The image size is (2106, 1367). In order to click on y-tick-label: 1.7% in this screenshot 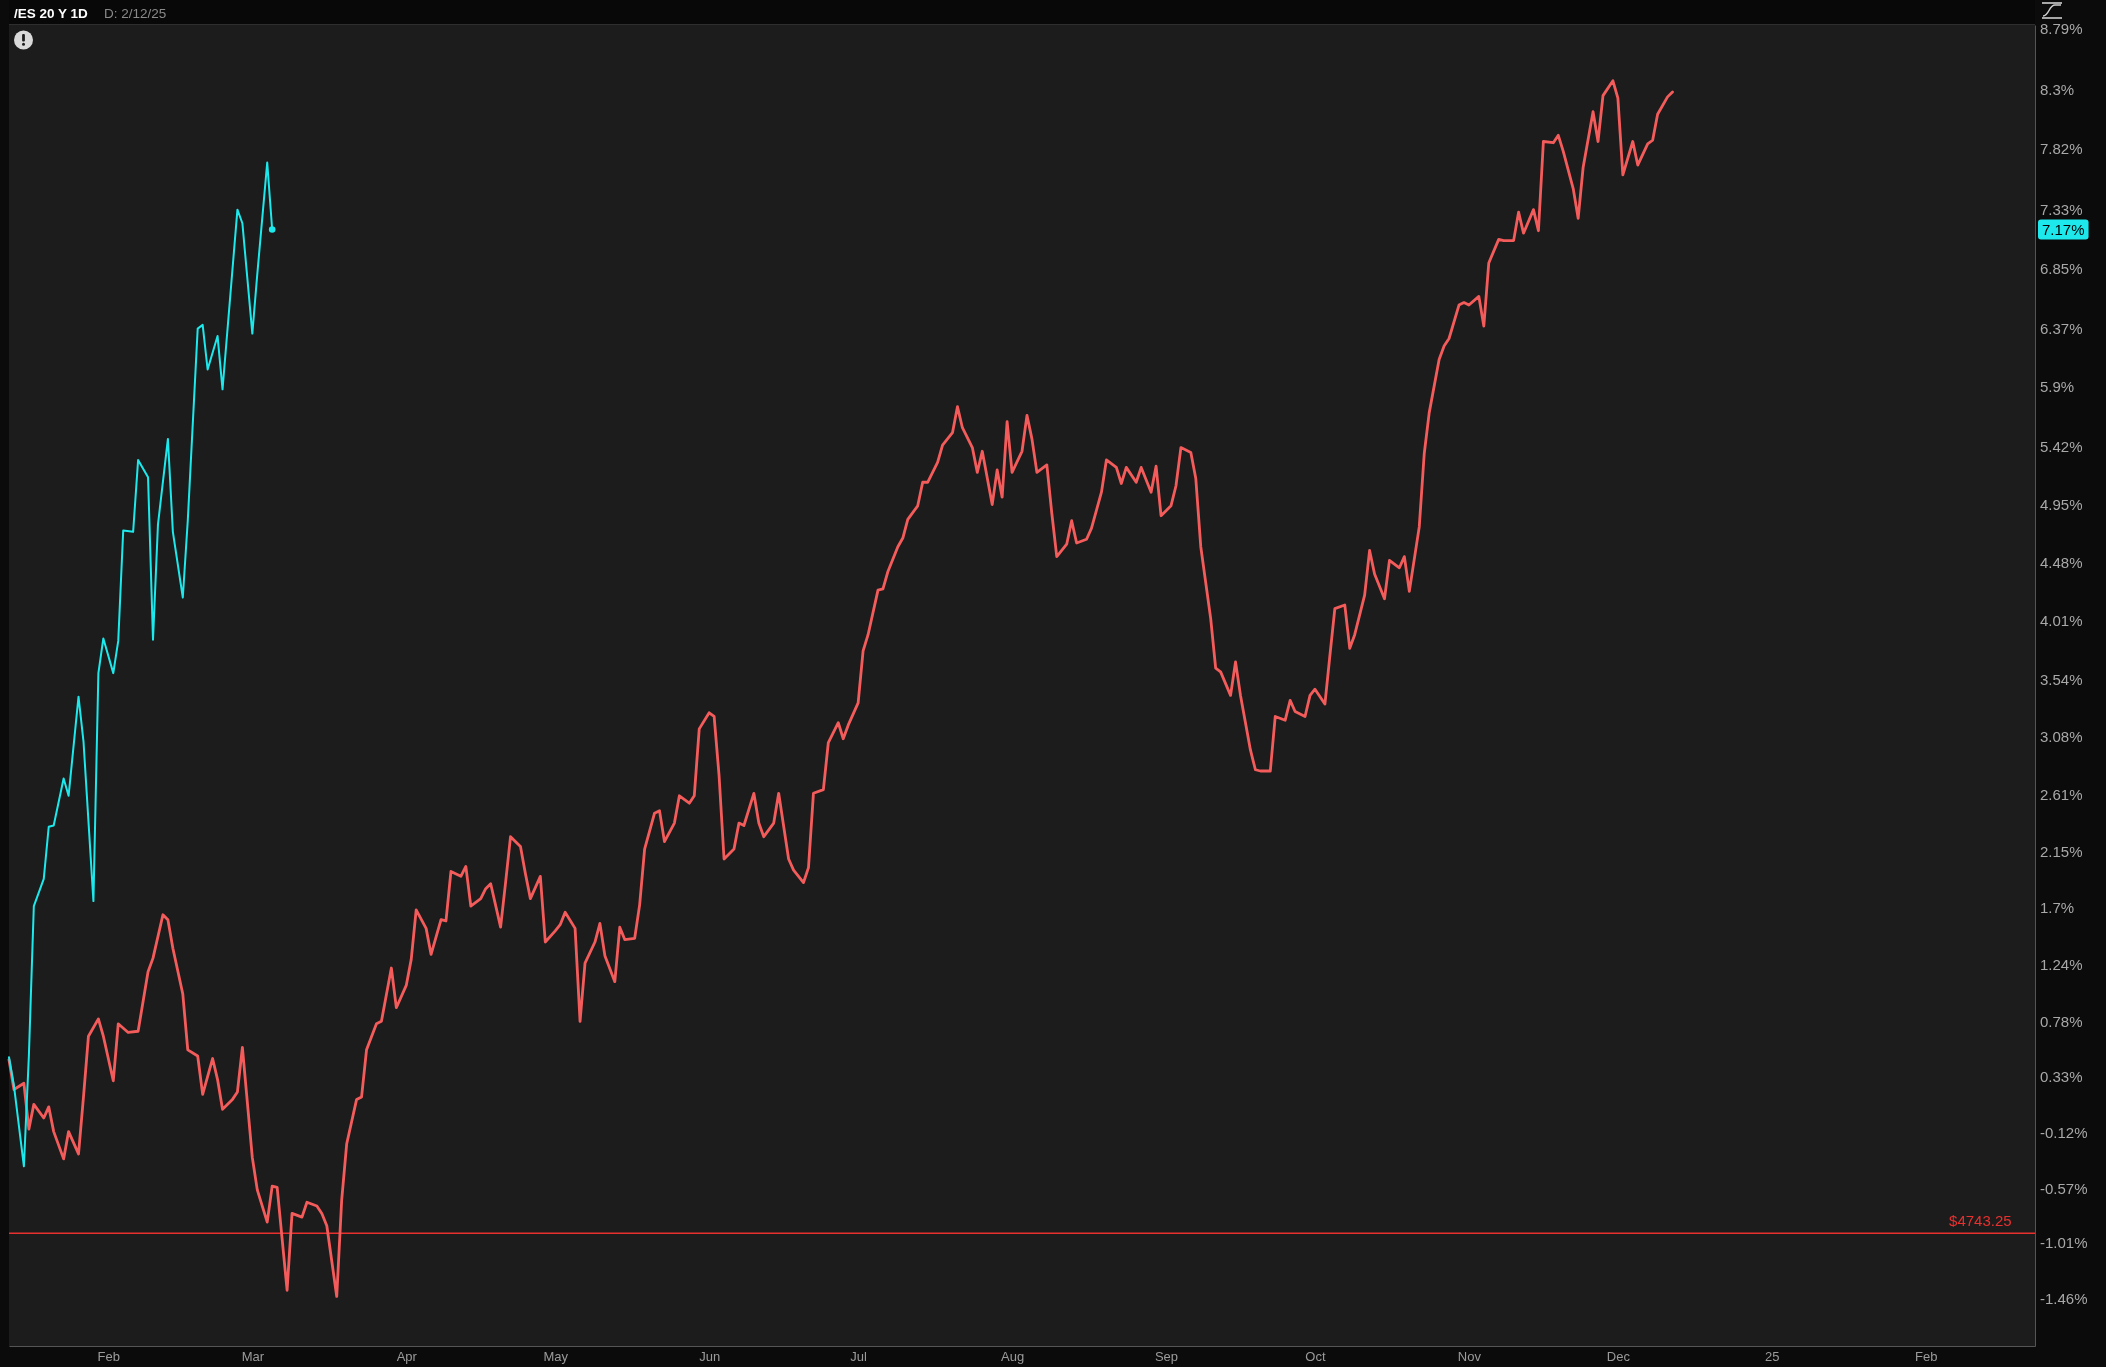, I will do `click(2057, 907)`.